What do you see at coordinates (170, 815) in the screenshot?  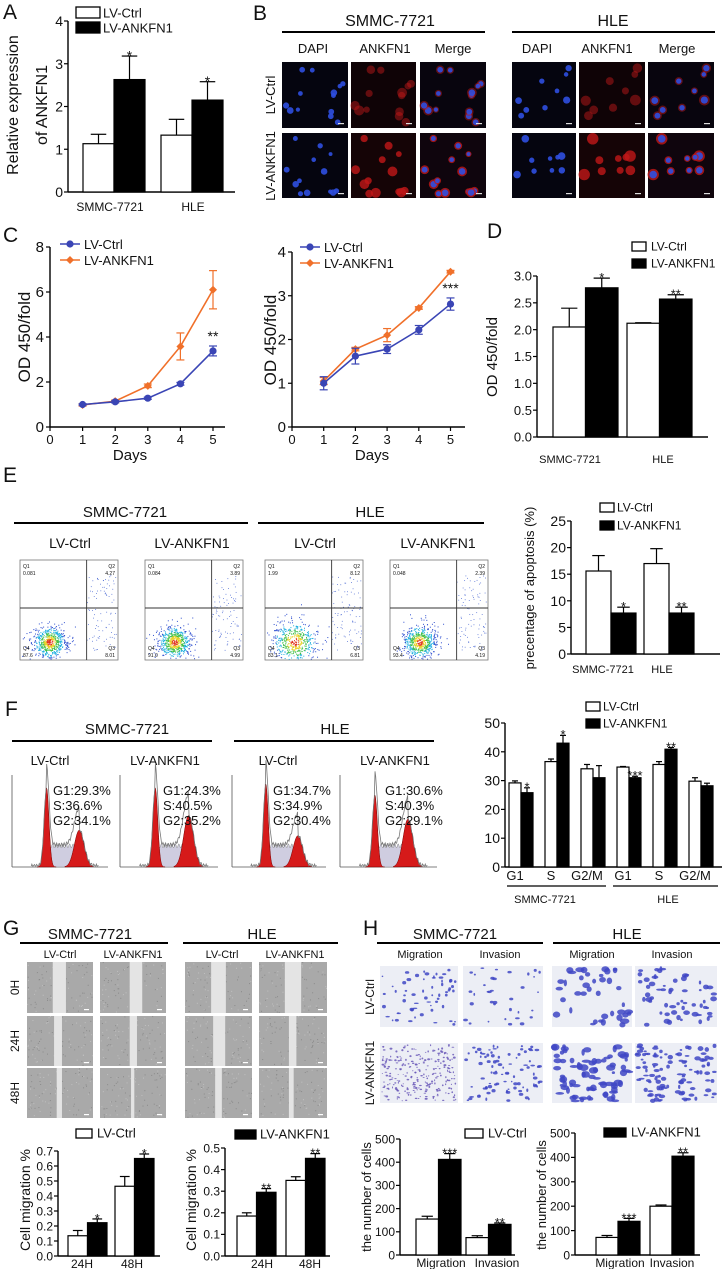 I see `dna-histogram: G1:24.3%S:40.5%G2:35.2%` at bounding box center [170, 815].